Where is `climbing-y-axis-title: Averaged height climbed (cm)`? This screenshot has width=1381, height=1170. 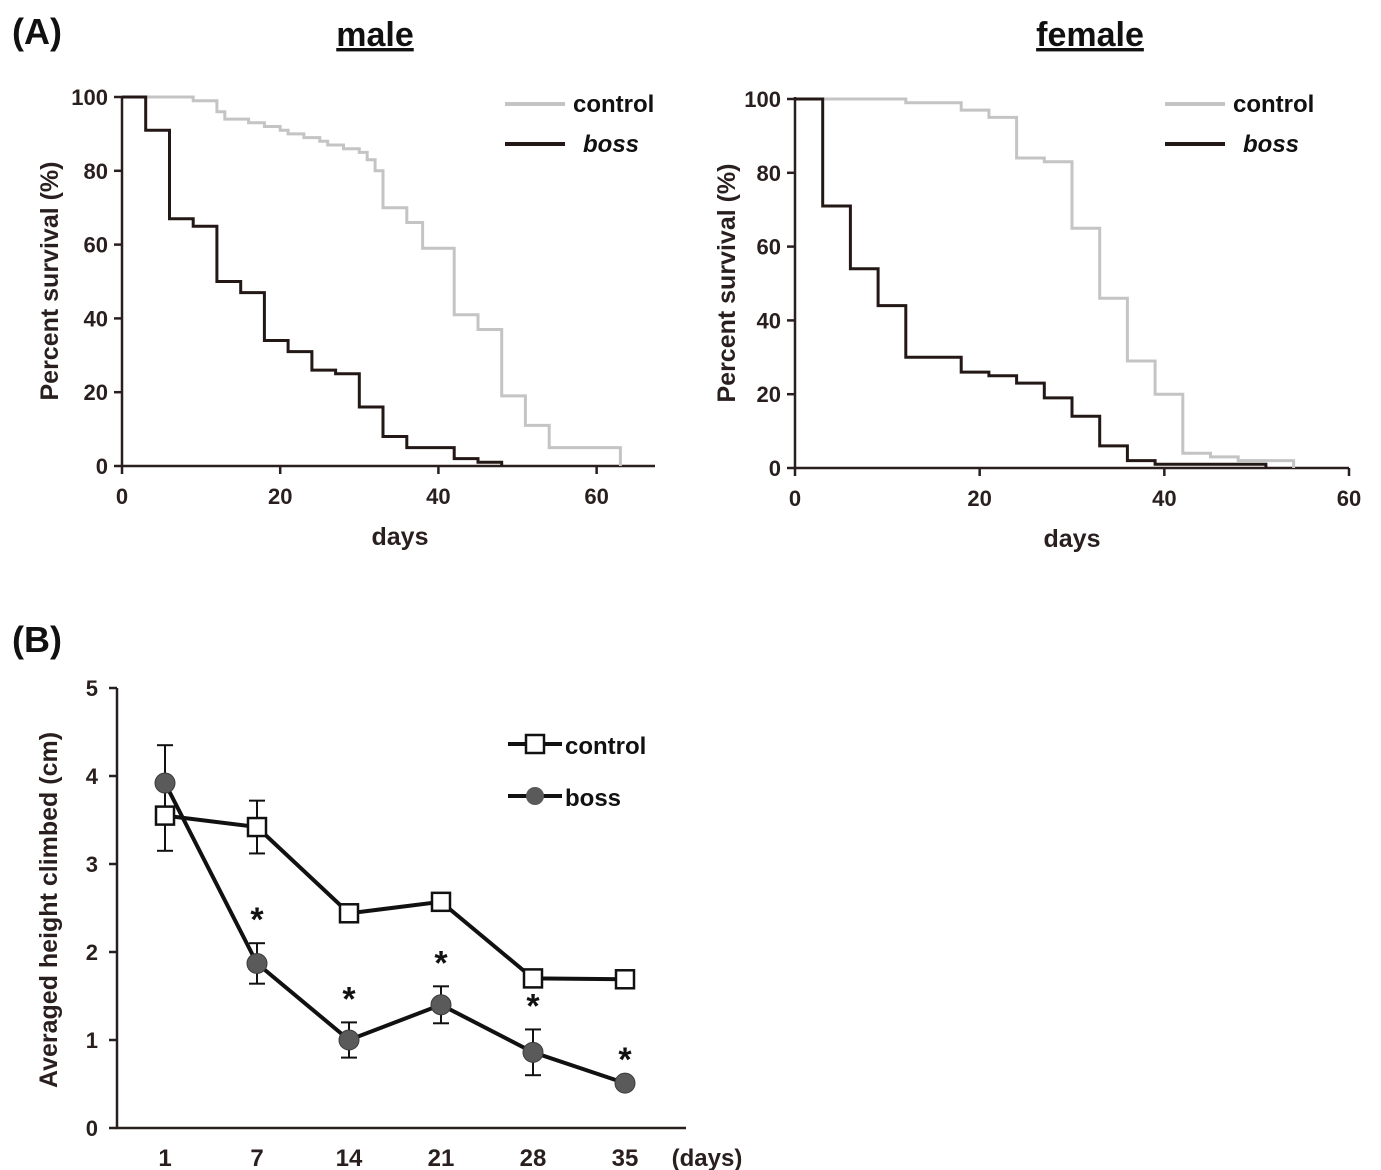 climbing-y-axis-title: Averaged height climbed (cm) is located at coordinates (49, 910).